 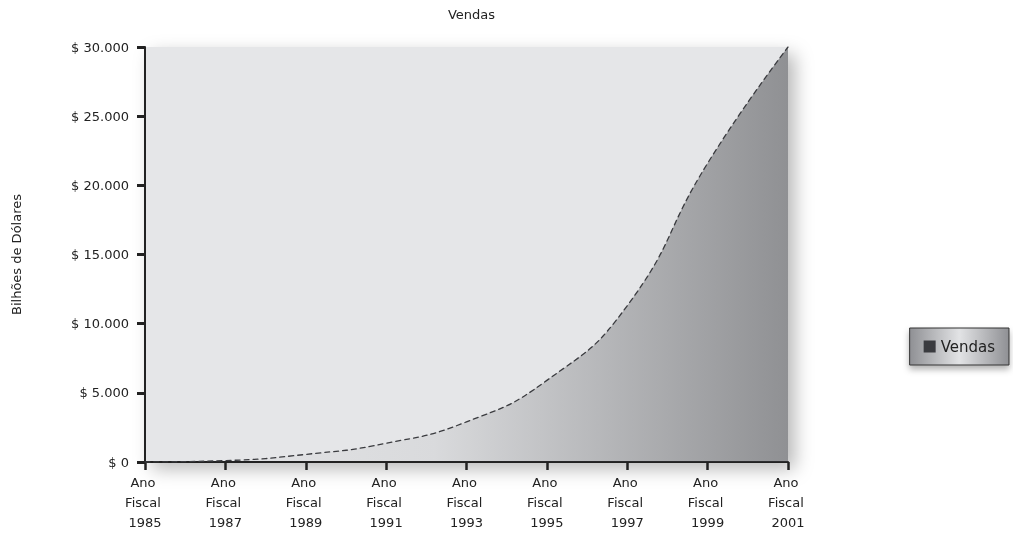 What do you see at coordinates (100, 47) in the screenshot?
I see `y-tick-label: $ 30.000` at bounding box center [100, 47].